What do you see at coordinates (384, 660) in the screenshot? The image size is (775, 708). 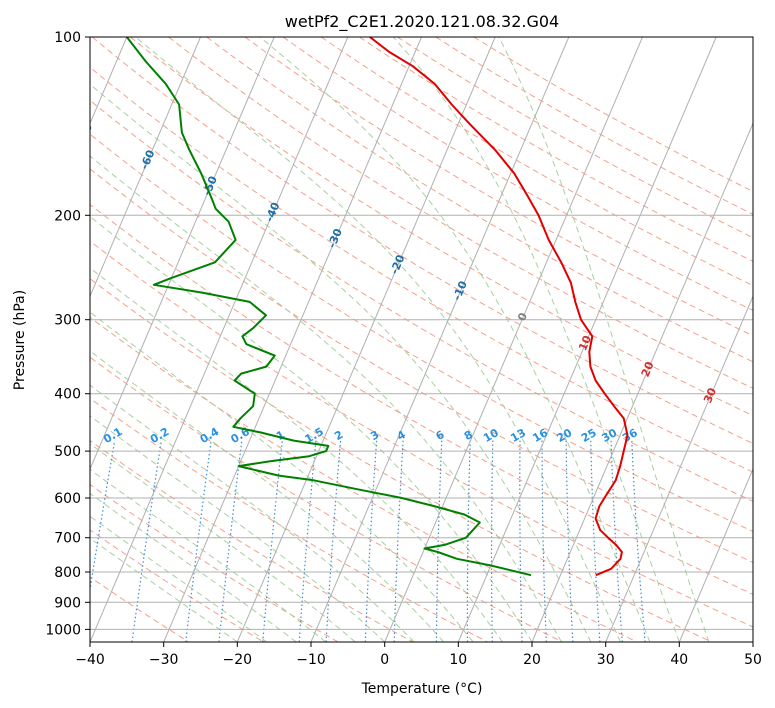 I see `x-tick-label: 0` at bounding box center [384, 660].